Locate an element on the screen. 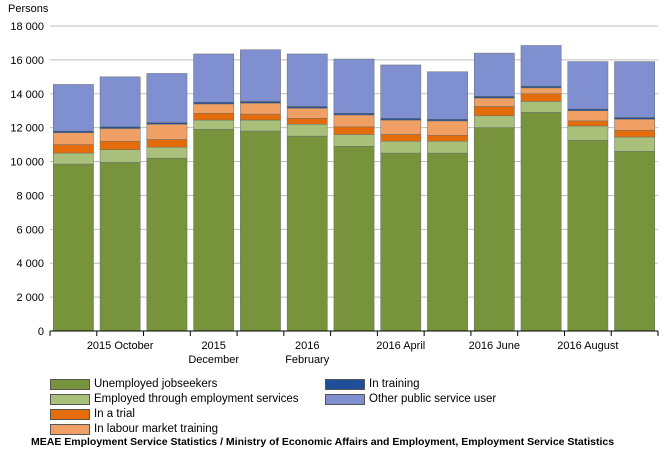 The width and height of the screenshot is (663, 455). legend-label-other-public-service-user: Other public service user is located at coordinates (433, 399).